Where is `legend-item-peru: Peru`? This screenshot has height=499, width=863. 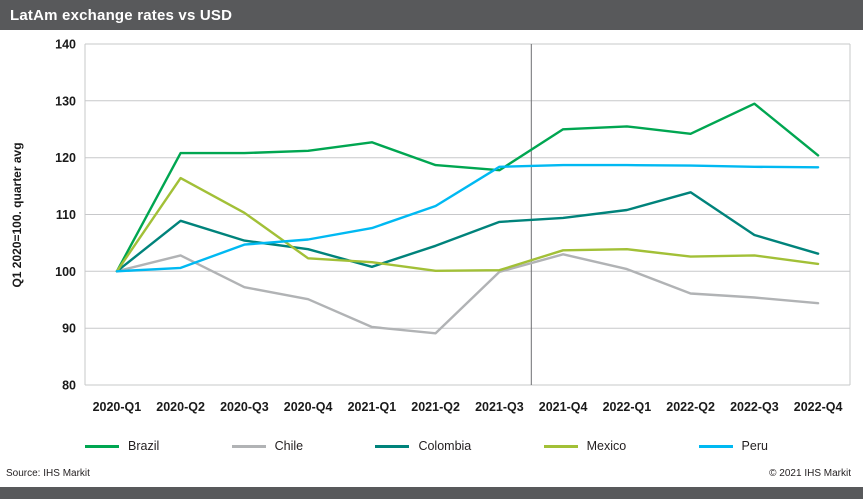 legend-item-peru: Peru is located at coordinates (733, 446).